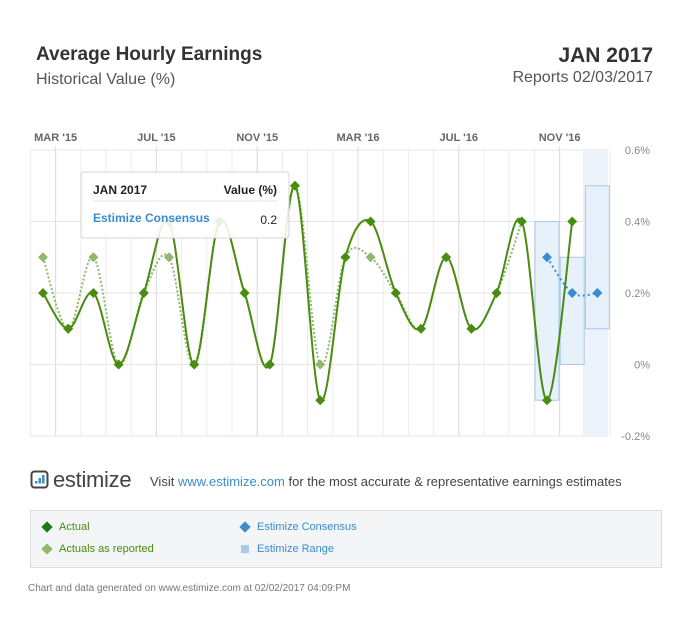  What do you see at coordinates (55, 138) in the screenshot?
I see `x-tick-label: MAR '15` at bounding box center [55, 138].